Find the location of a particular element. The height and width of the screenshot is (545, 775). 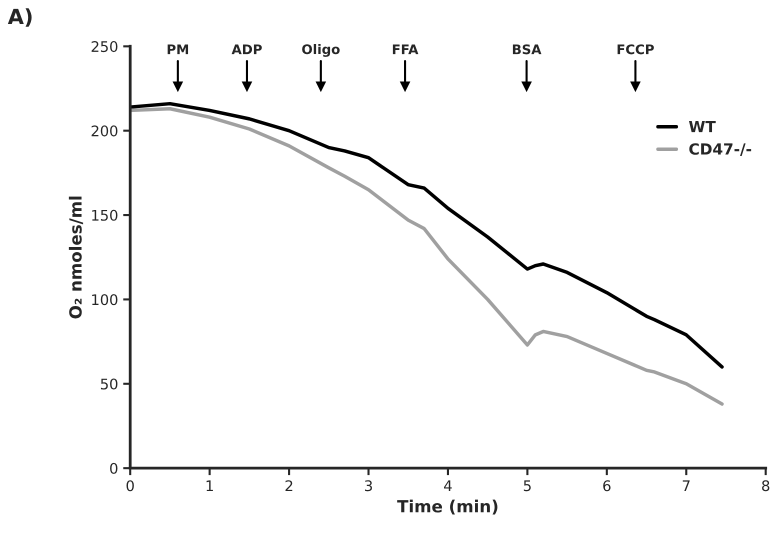

x-tick-label: 0 is located at coordinates (130, 486).